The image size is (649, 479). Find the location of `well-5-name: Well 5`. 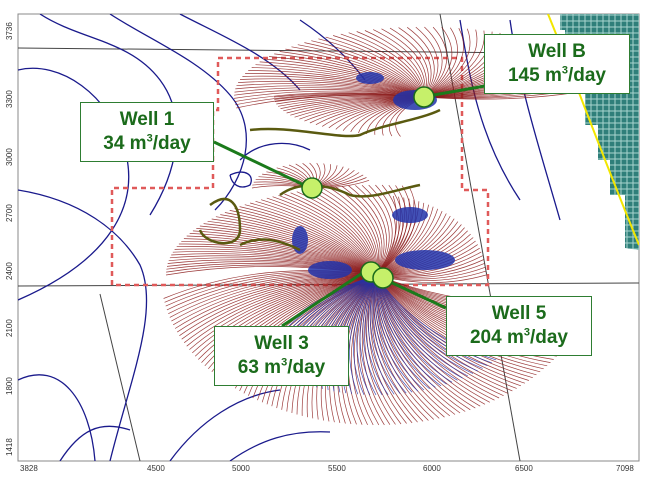

well-5-name: Well 5 is located at coordinates (519, 313).